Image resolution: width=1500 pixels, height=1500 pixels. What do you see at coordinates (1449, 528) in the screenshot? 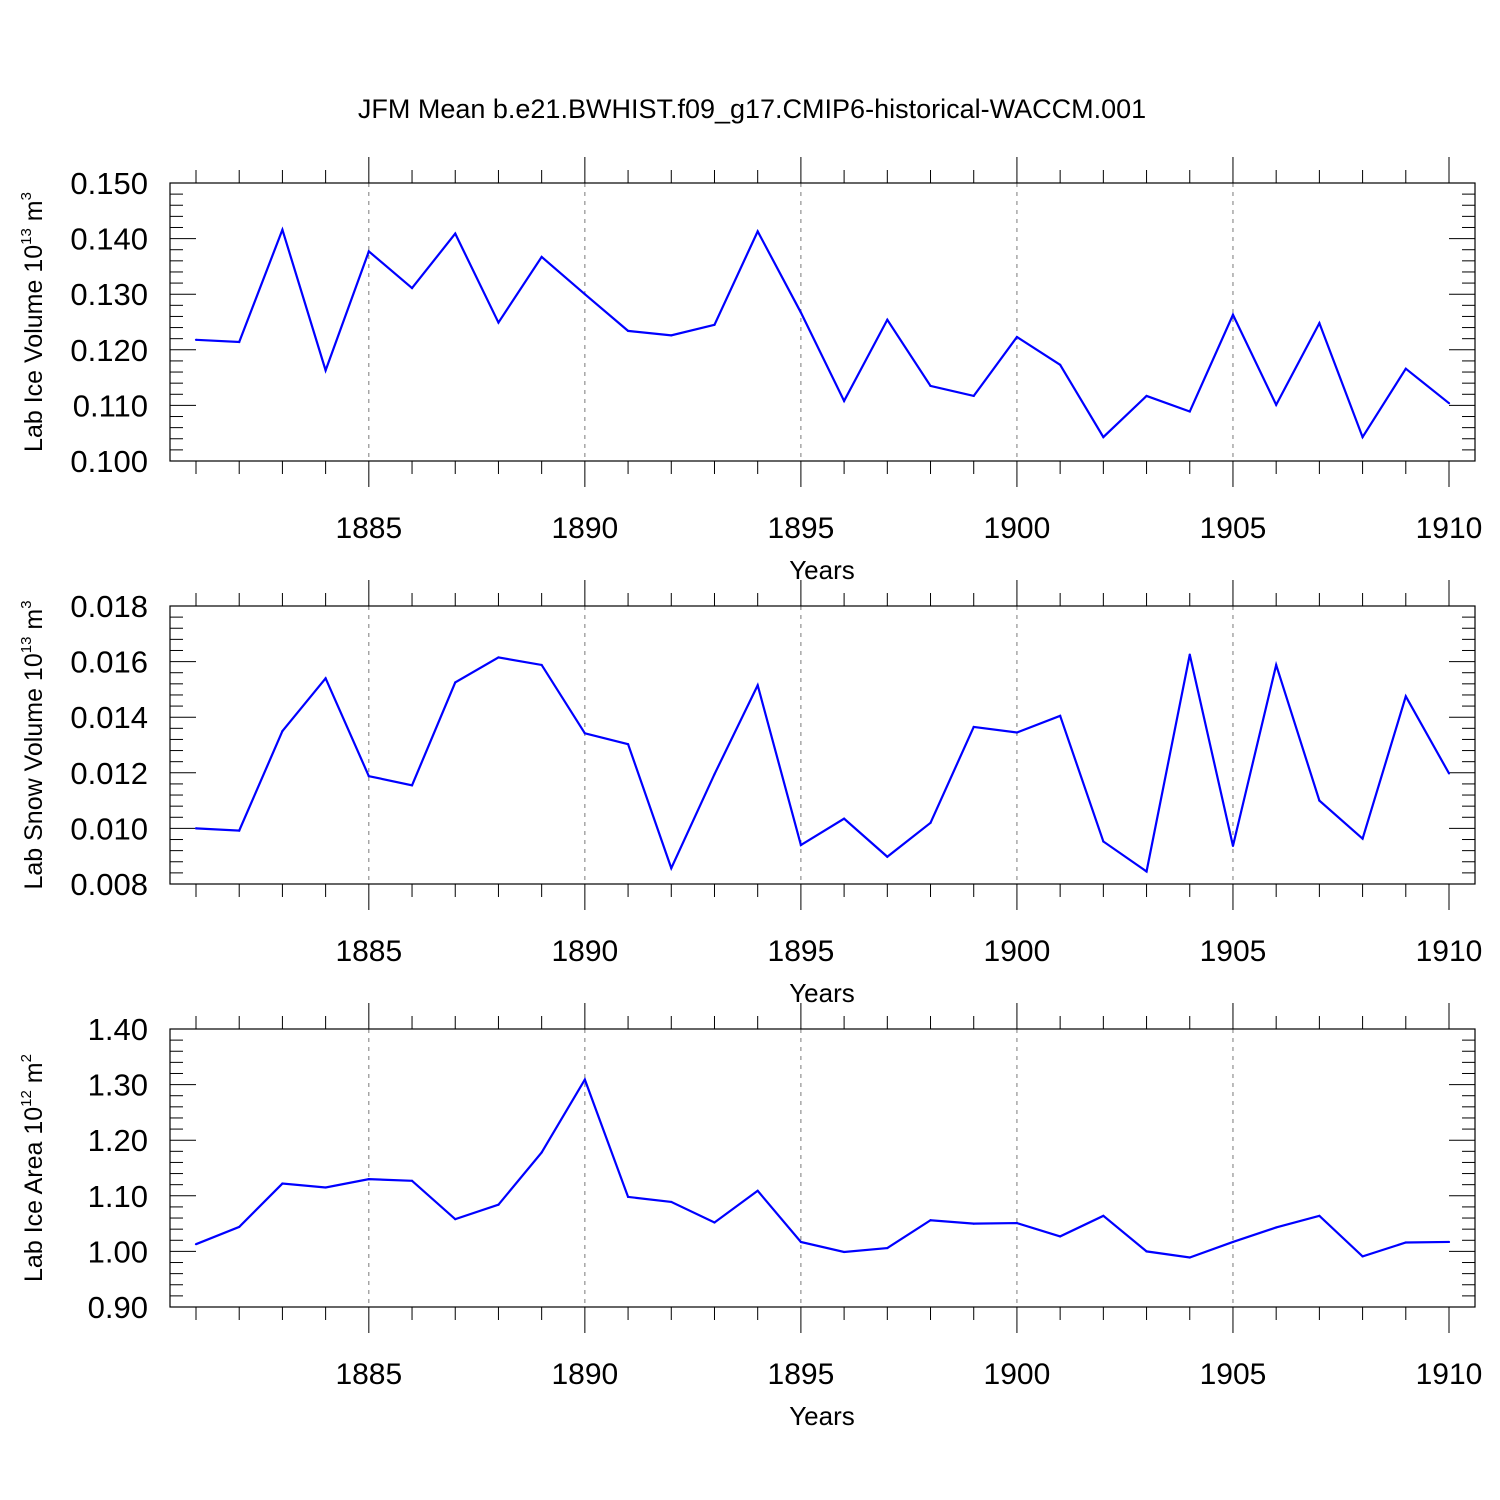
I see `ice-volume-xtick-label: 1910` at bounding box center [1449, 528].